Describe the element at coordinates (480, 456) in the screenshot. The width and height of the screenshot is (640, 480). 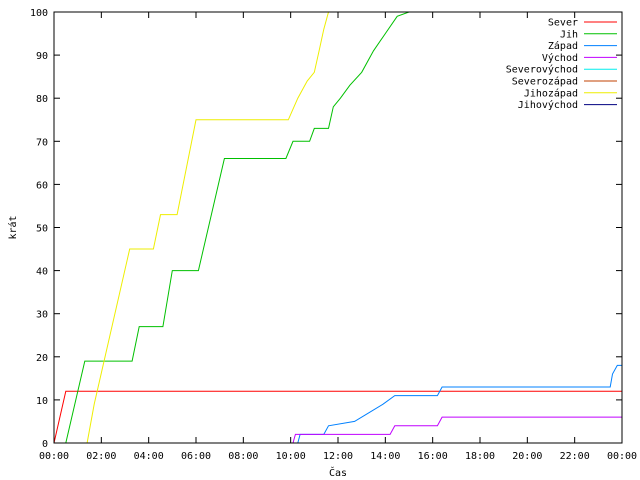
I see `x-tick-label: 18:00` at that location.